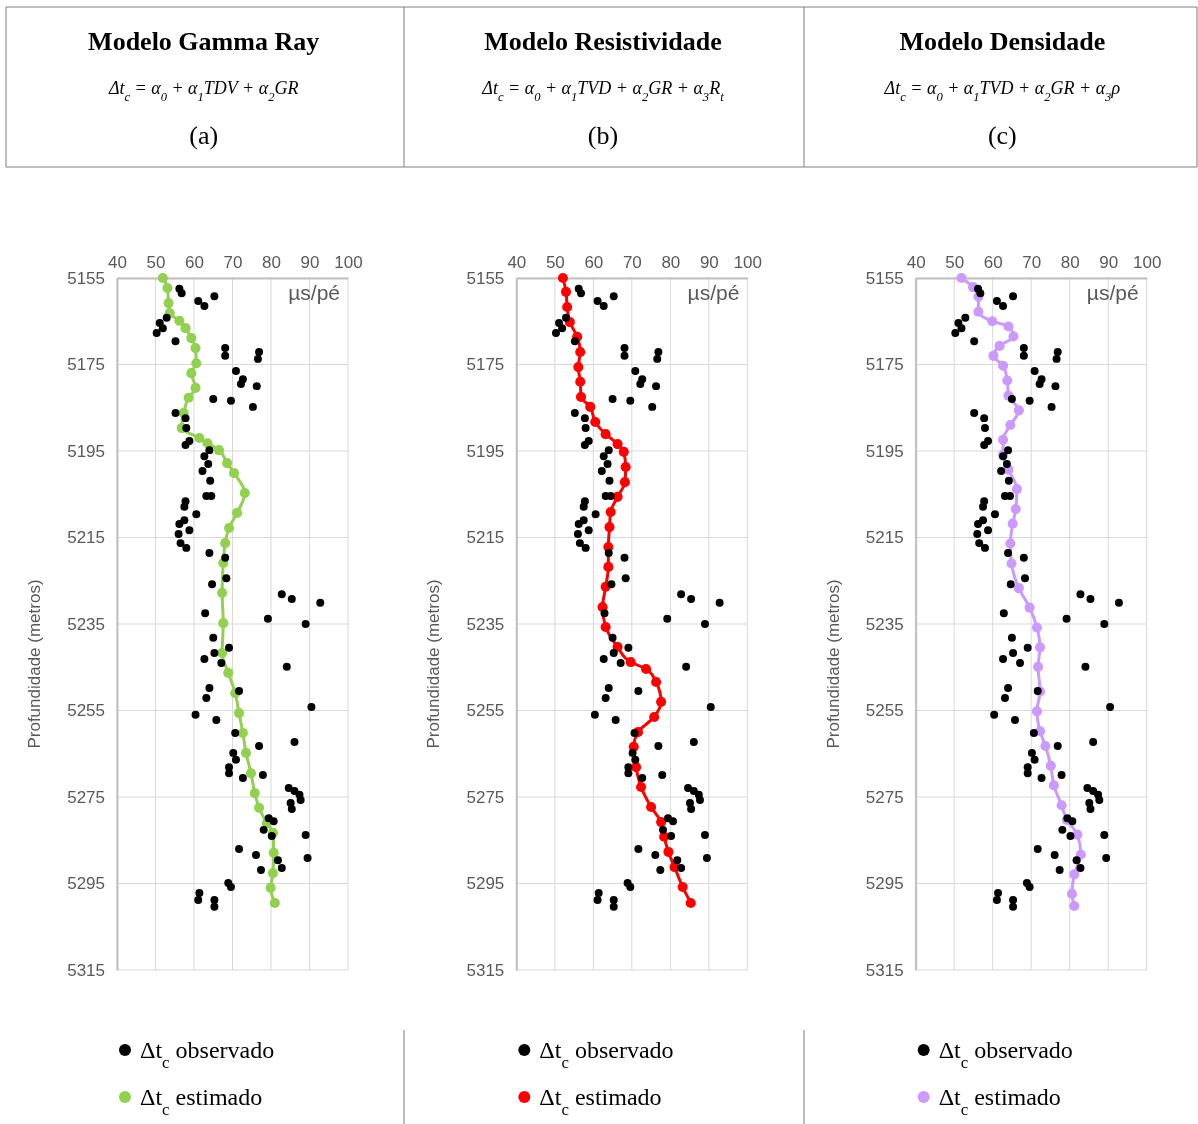 The height and width of the screenshot is (1124, 1198). What do you see at coordinates (203, 91) in the screenshot?
I see `text: Δt$_{c}$ = α$_{0}$ + α$_{1}$TDV + α$_{2}$GR` at bounding box center [203, 91].